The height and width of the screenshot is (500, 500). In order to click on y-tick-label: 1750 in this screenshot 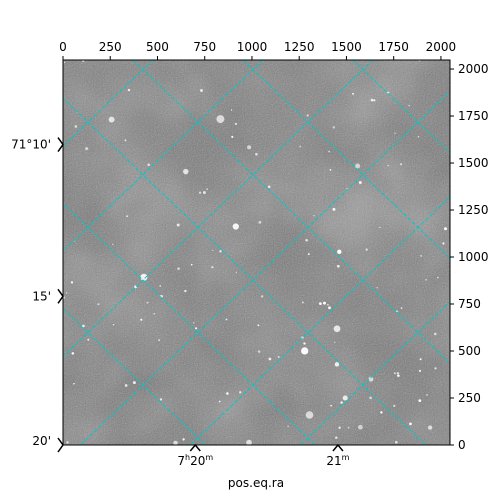, I will do `click(473, 116)`.